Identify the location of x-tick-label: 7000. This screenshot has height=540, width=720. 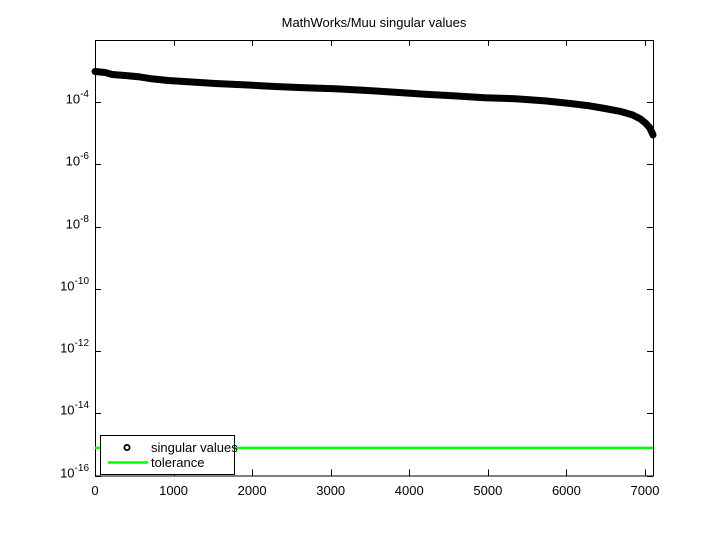
(645, 490).